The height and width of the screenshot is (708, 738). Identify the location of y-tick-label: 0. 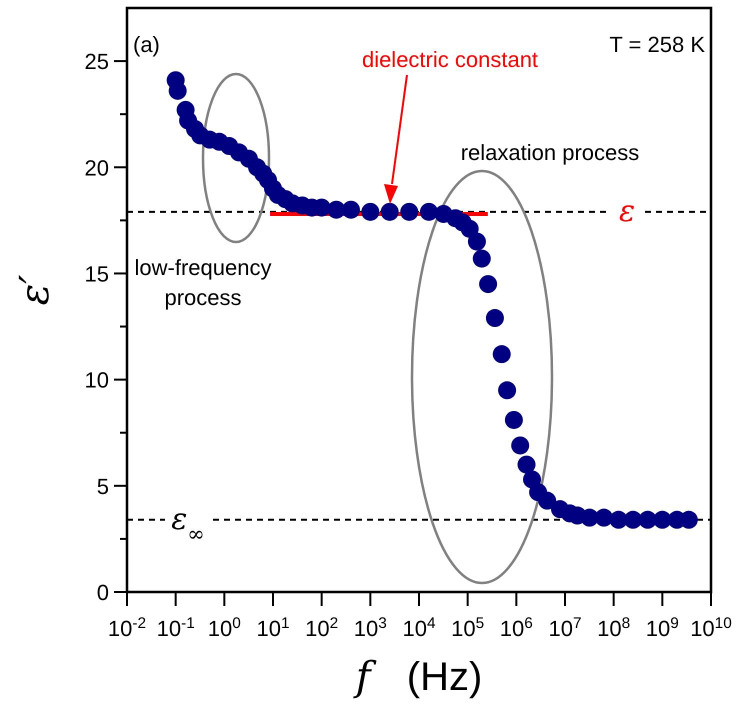
(102, 592).